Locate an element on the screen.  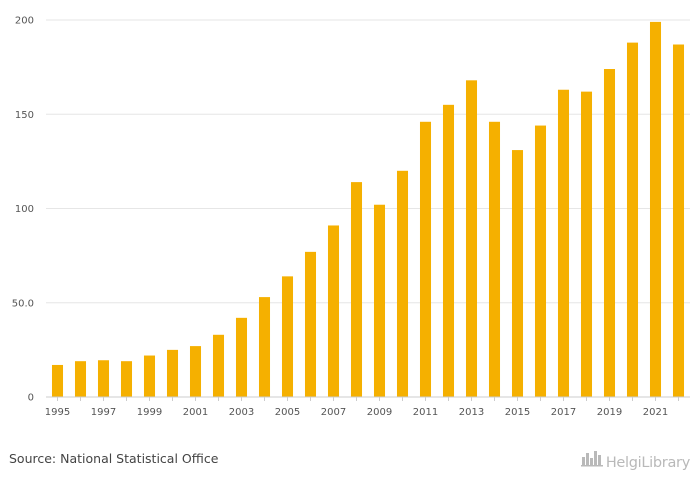
x-tick-label: 2009 is located at coordinates (379, 412).